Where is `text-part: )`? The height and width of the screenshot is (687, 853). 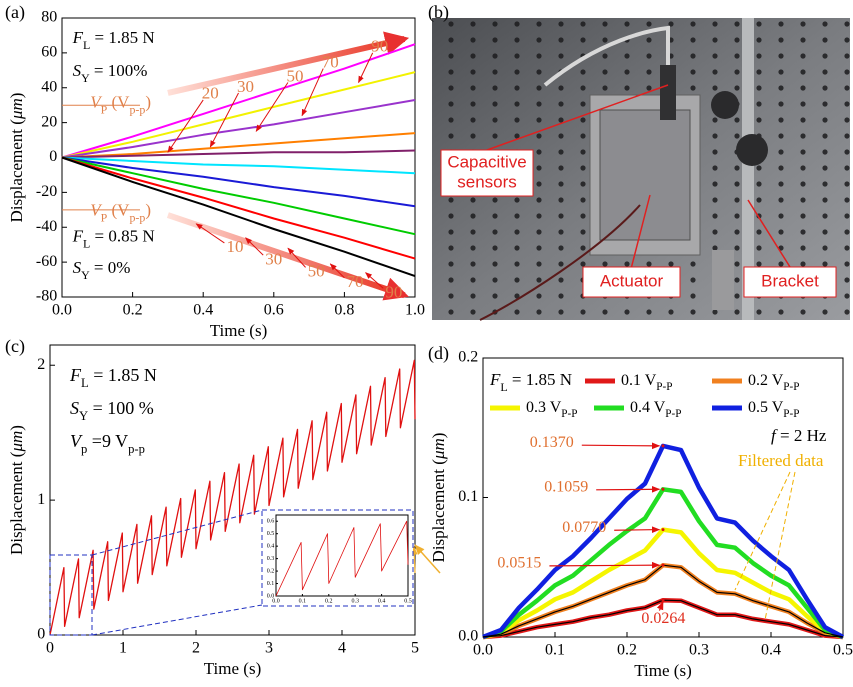
text-part: ) is located at coordinates (16, 96).